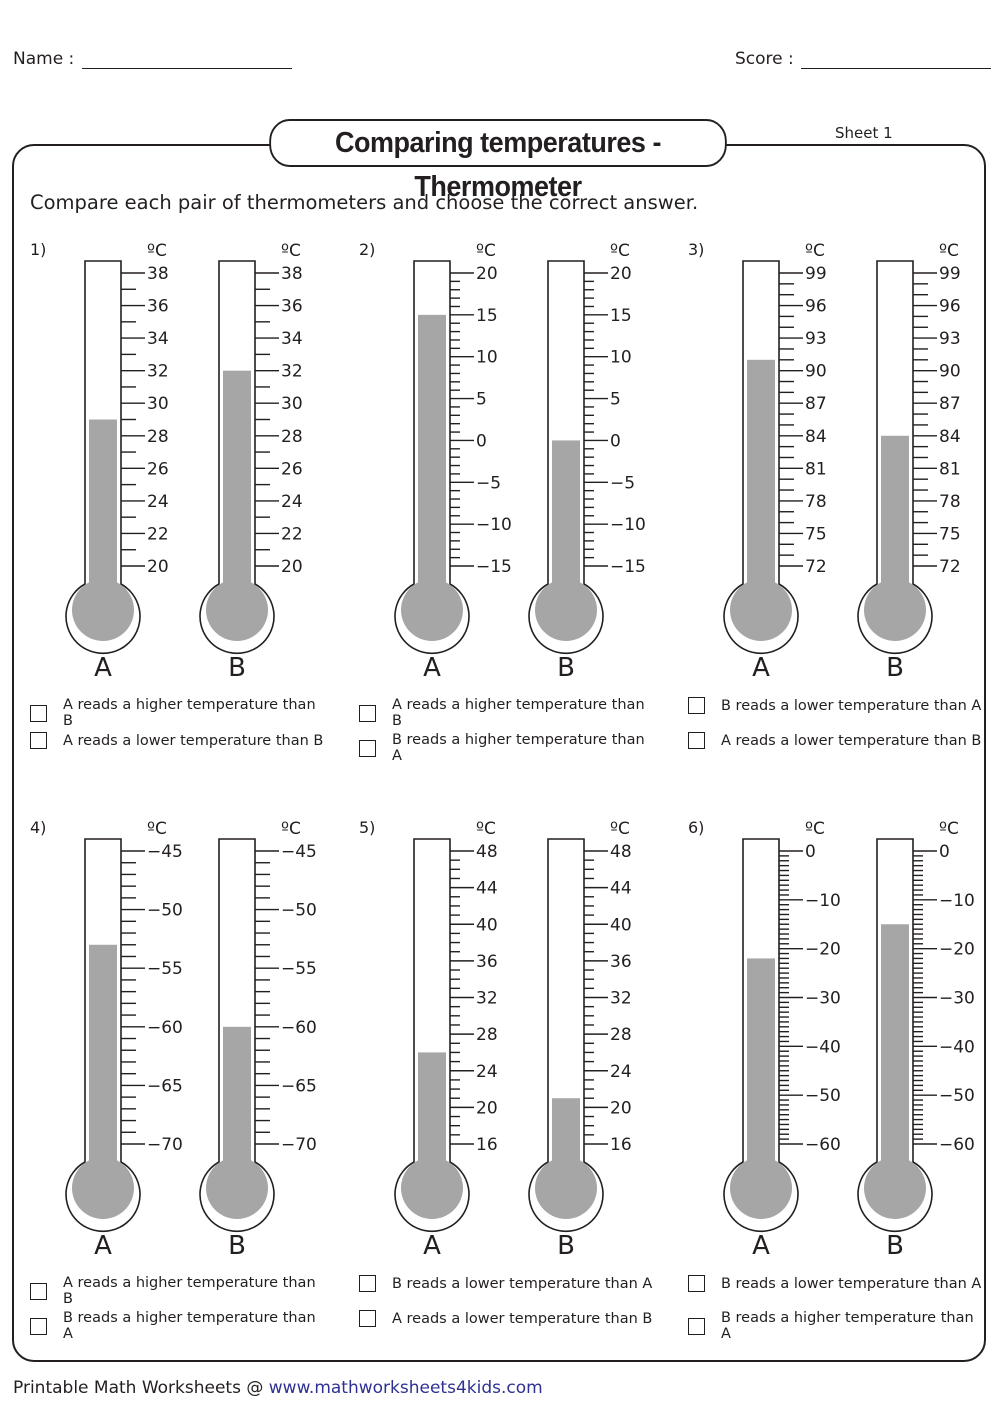 This screenshot has width=1000, height=1415. What do you see at coordinates (621, 358) in the screenshot?
I see `tick-label: 10` at bounding box center [621, 358].